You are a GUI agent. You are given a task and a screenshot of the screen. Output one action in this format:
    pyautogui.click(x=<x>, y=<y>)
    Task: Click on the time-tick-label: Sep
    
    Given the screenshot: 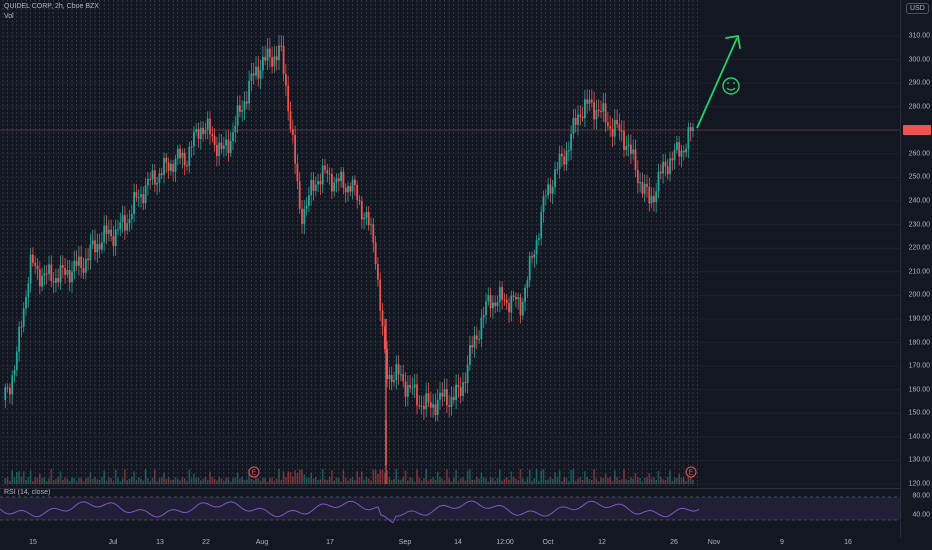 What is the action you would take?
    pyautogui.click(x=405, y=542)
    